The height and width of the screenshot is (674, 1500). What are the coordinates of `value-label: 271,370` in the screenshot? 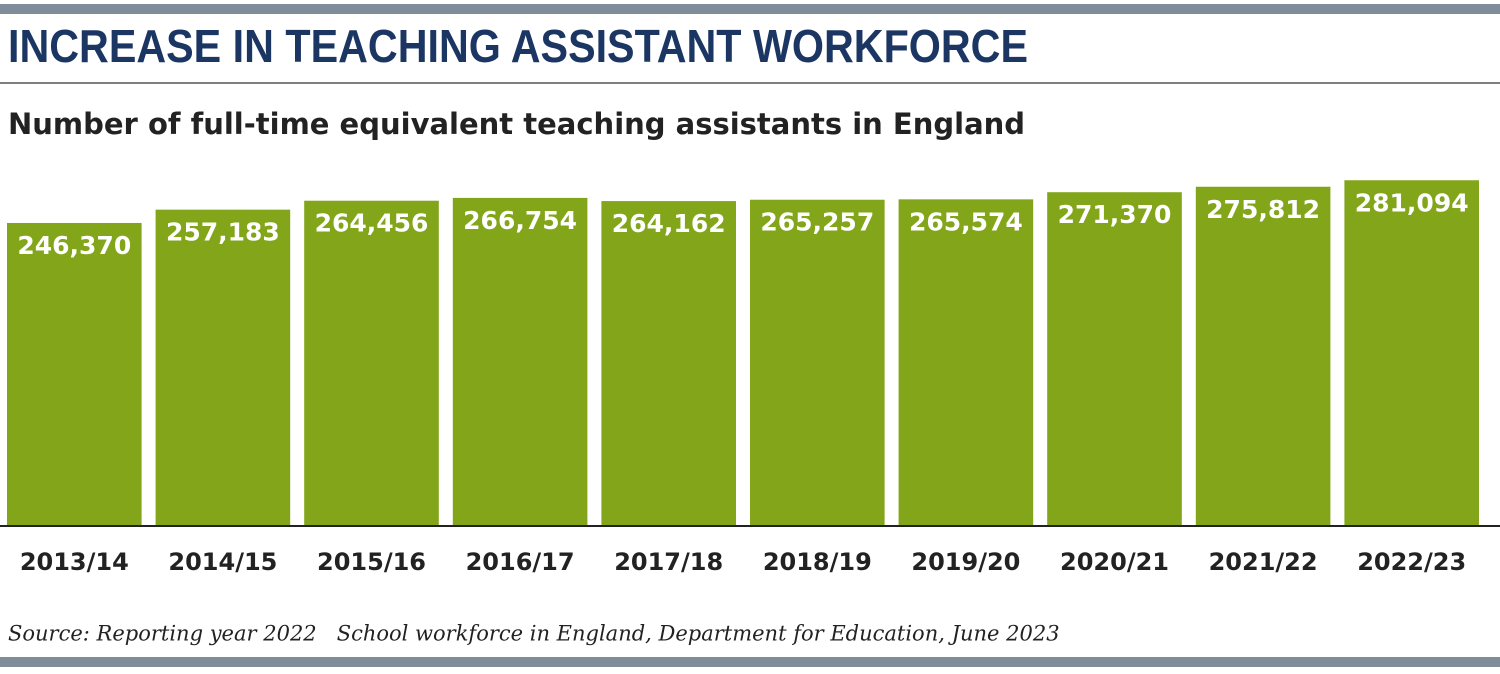 It's located at (1115, 214).